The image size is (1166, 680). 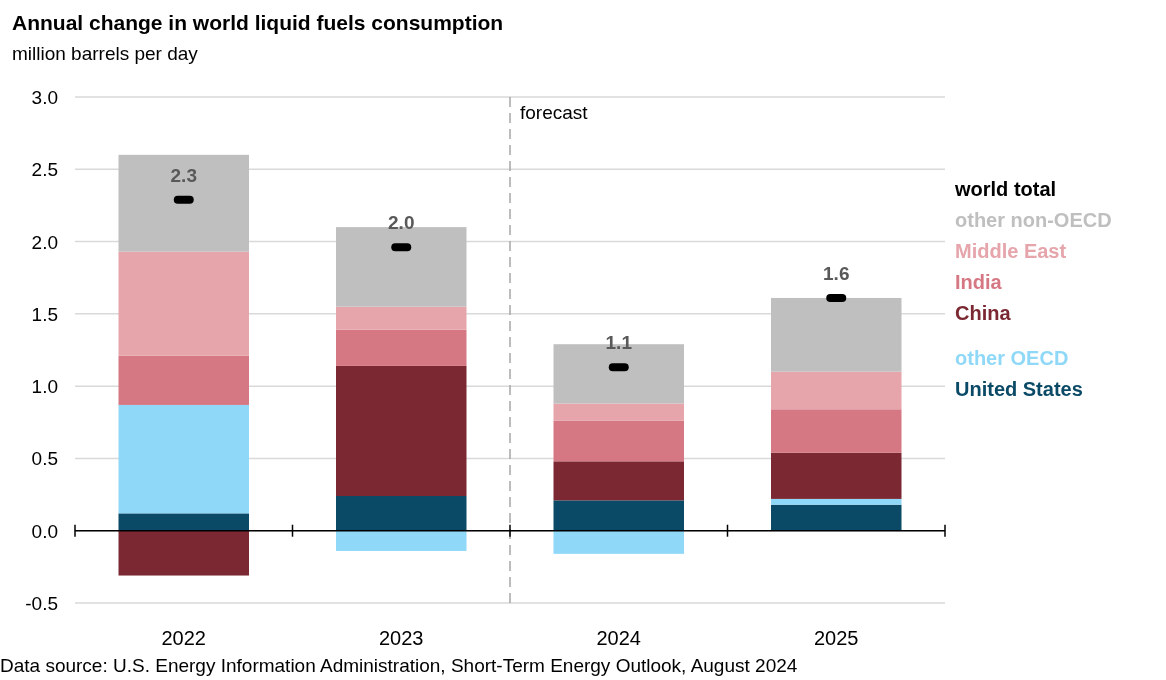 What do you see at coordinates (44, 97) in the screenshot?
I see `y-tick-label: 3.0` at bounding box center [44, 97].